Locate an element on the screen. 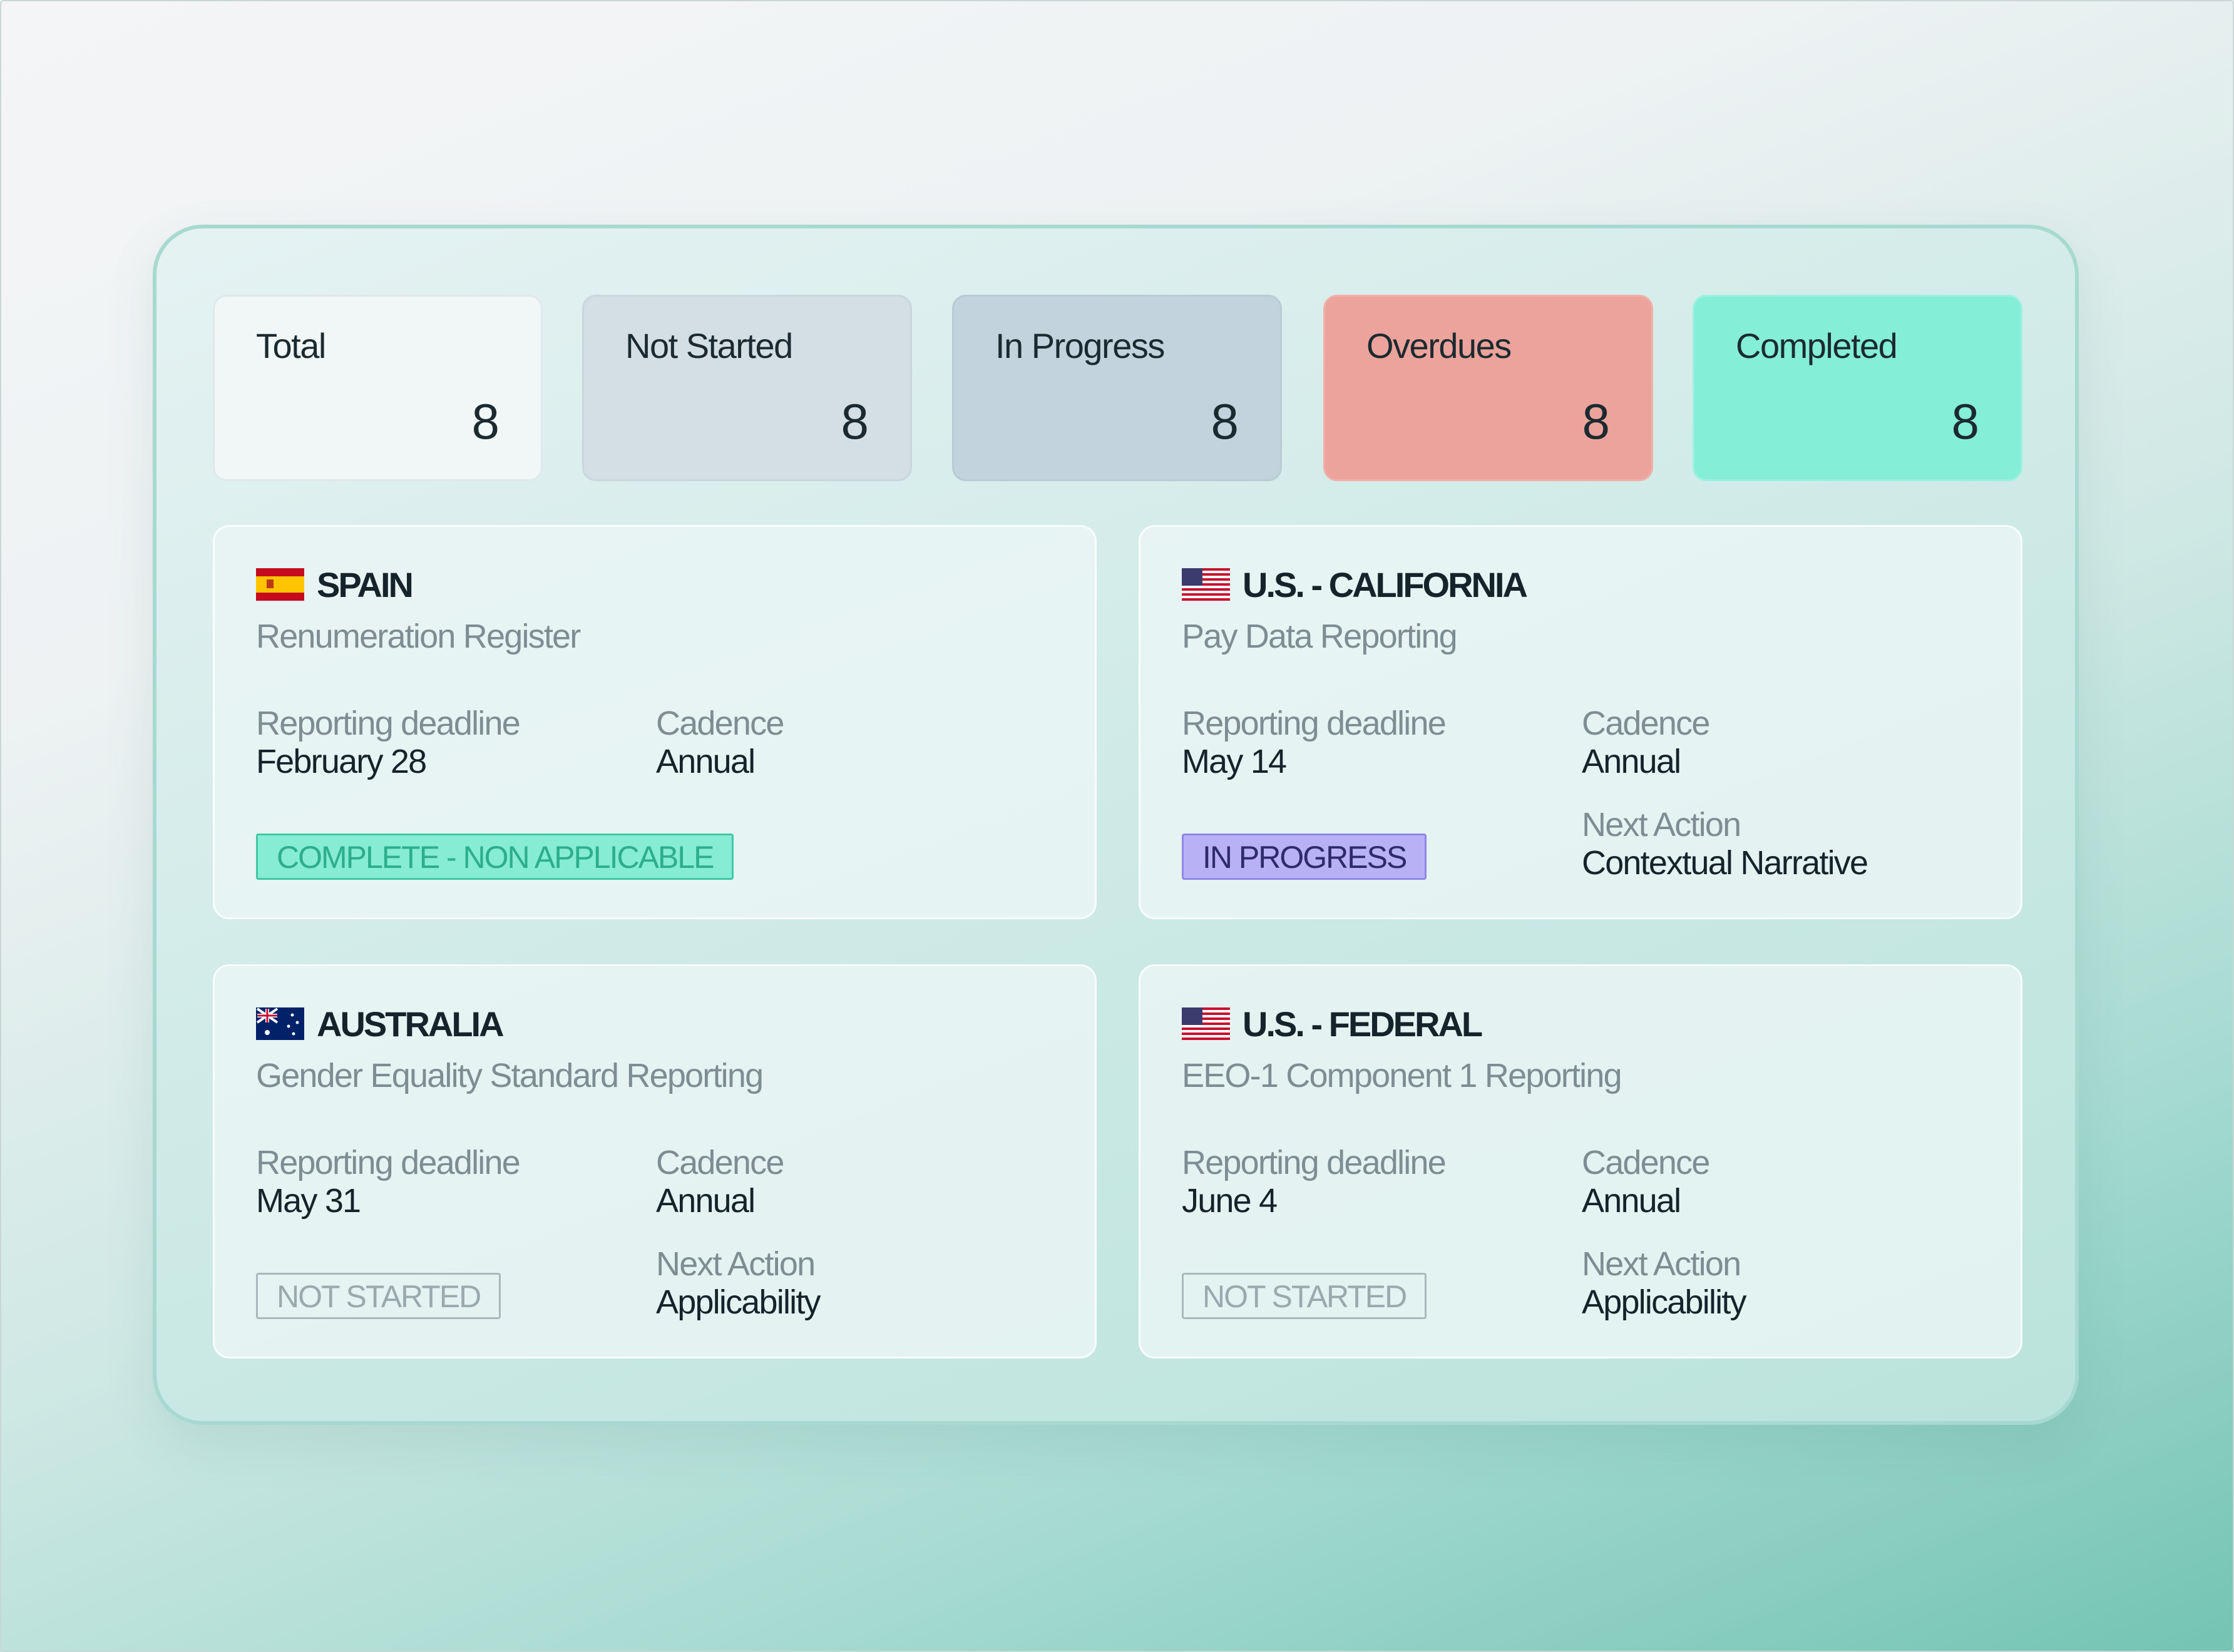  next-action-value: Contextual Narrative is located at coordinates (1725, 863).